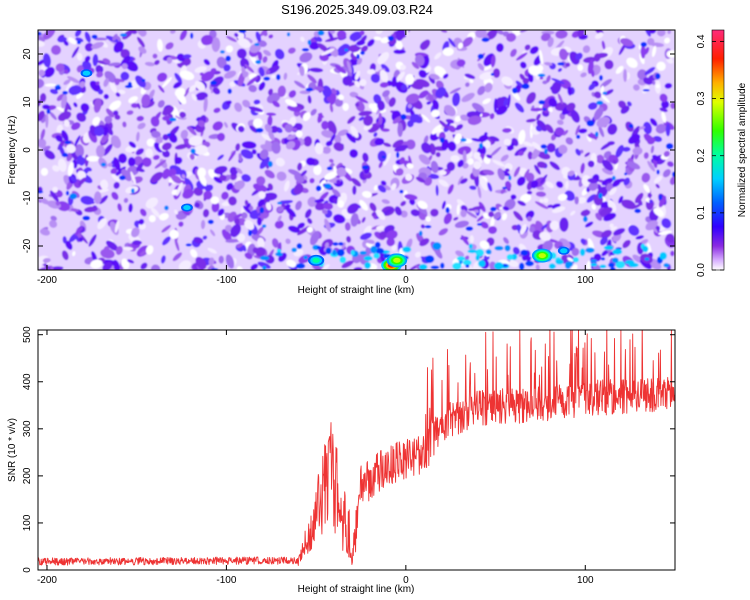  I want to click on snr-xtick-label: -200, so click(47, 580).